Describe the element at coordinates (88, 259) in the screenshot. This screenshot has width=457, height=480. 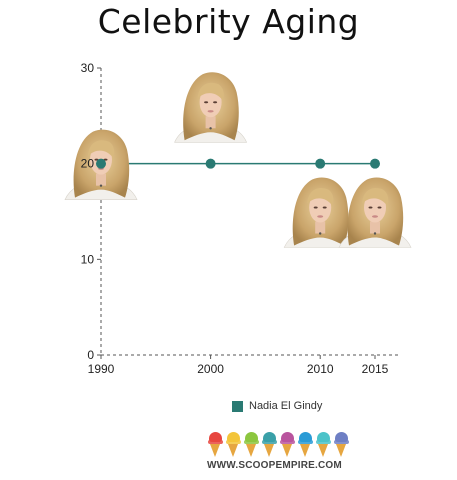
I see `y-tick-label: 10` at that location.